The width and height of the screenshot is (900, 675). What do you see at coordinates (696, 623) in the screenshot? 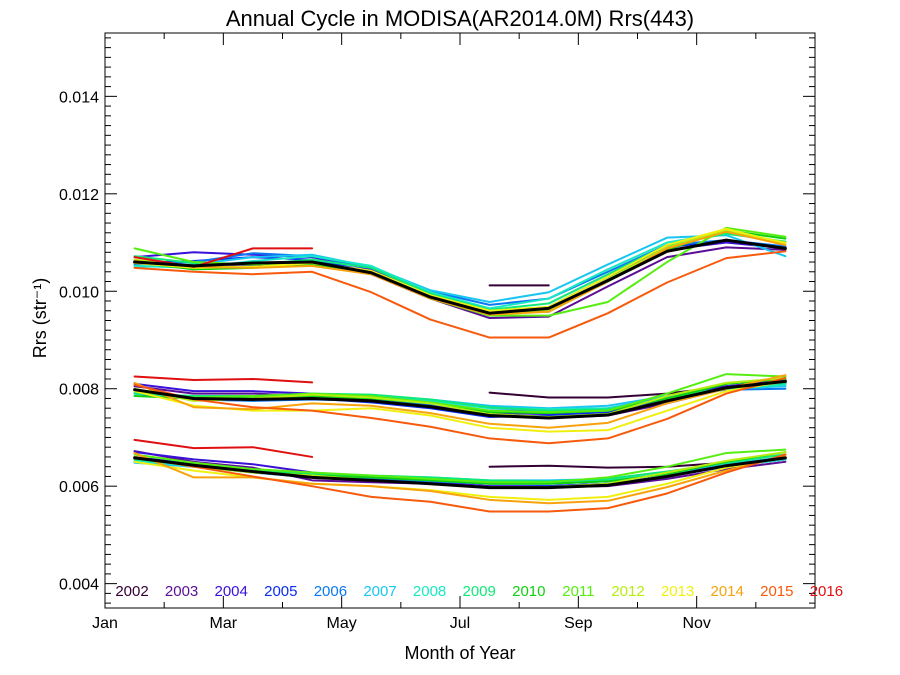
I see `x-tick-label: Nov` at bounding box center [696, 623].